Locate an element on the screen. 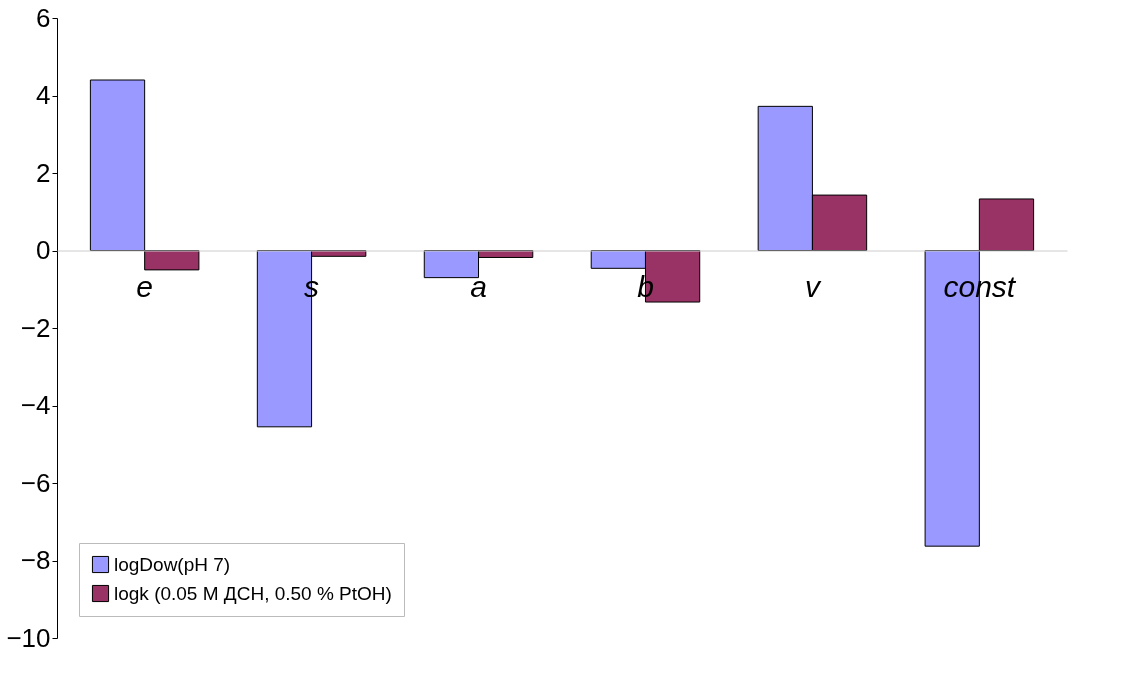 This screenshot has width=1122, height=673. y-tick-label: 4 is located at coordinates (43, 95).